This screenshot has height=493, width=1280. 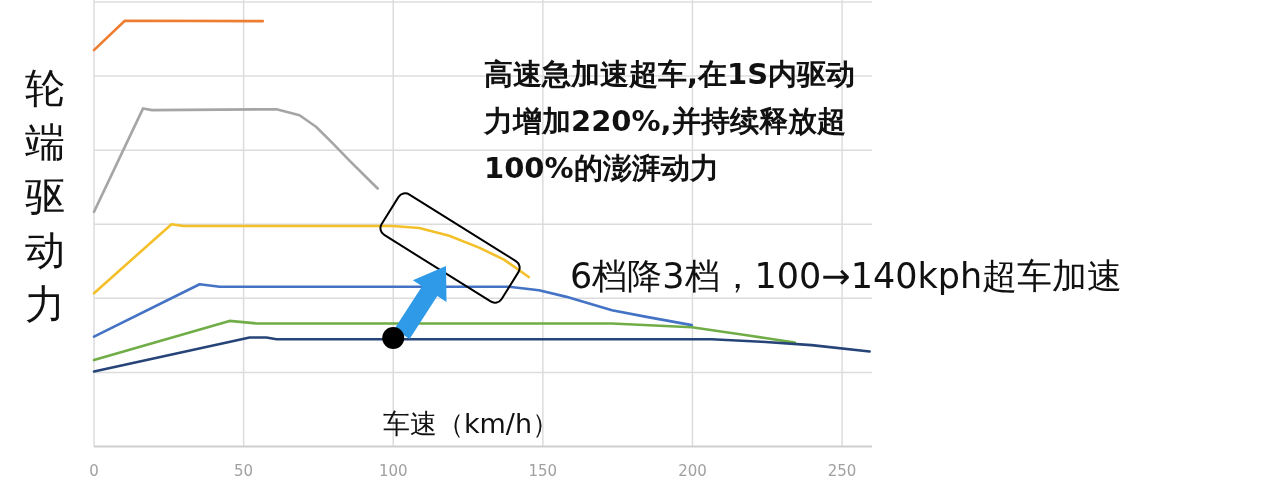 I want to click on x-axis-title: 车速（km/h）, so click(x=471, y=423).